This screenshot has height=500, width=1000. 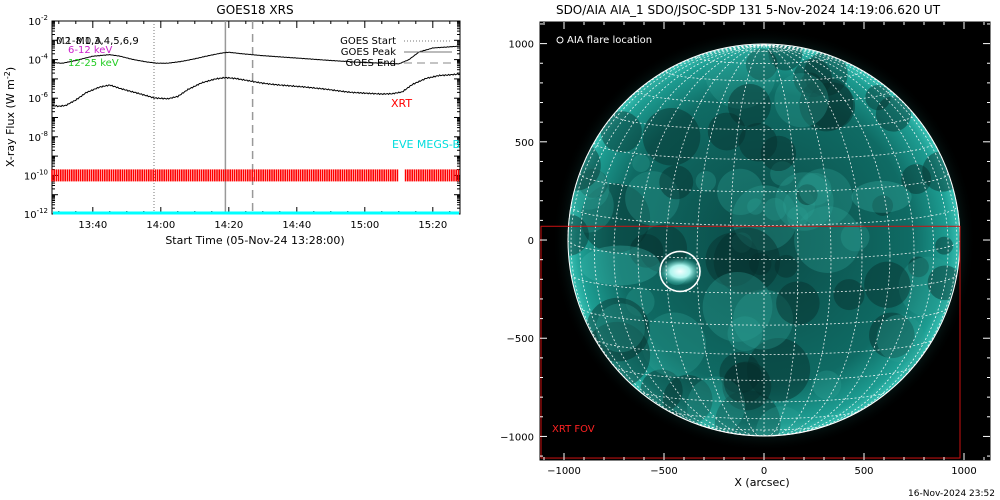 I want to click on xrt-coverage-bars, so click(x=255, y=175).